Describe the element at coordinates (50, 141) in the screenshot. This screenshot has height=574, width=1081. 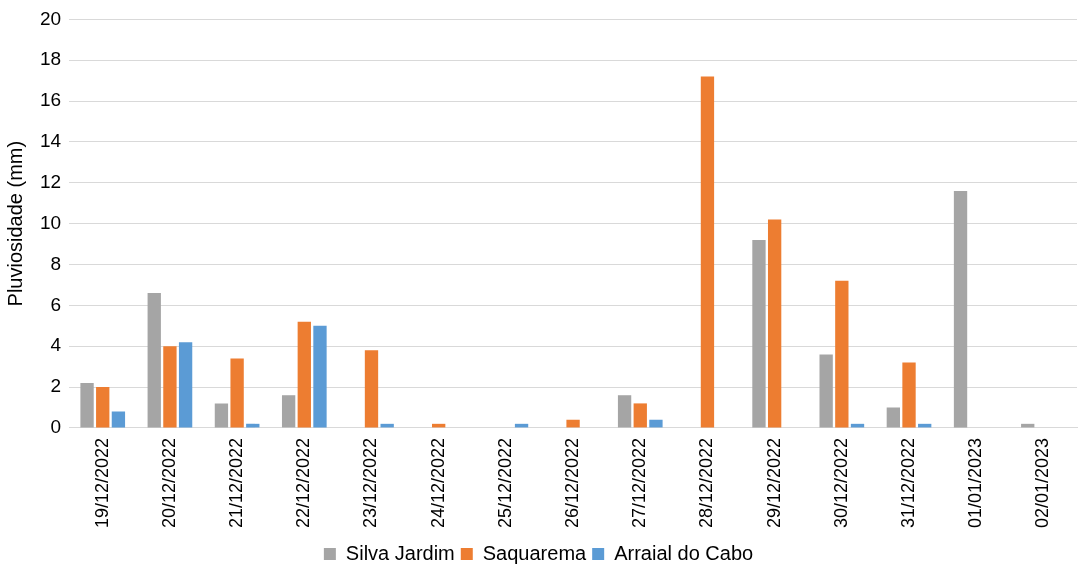
I see `y-tick-label: 14` at that location.